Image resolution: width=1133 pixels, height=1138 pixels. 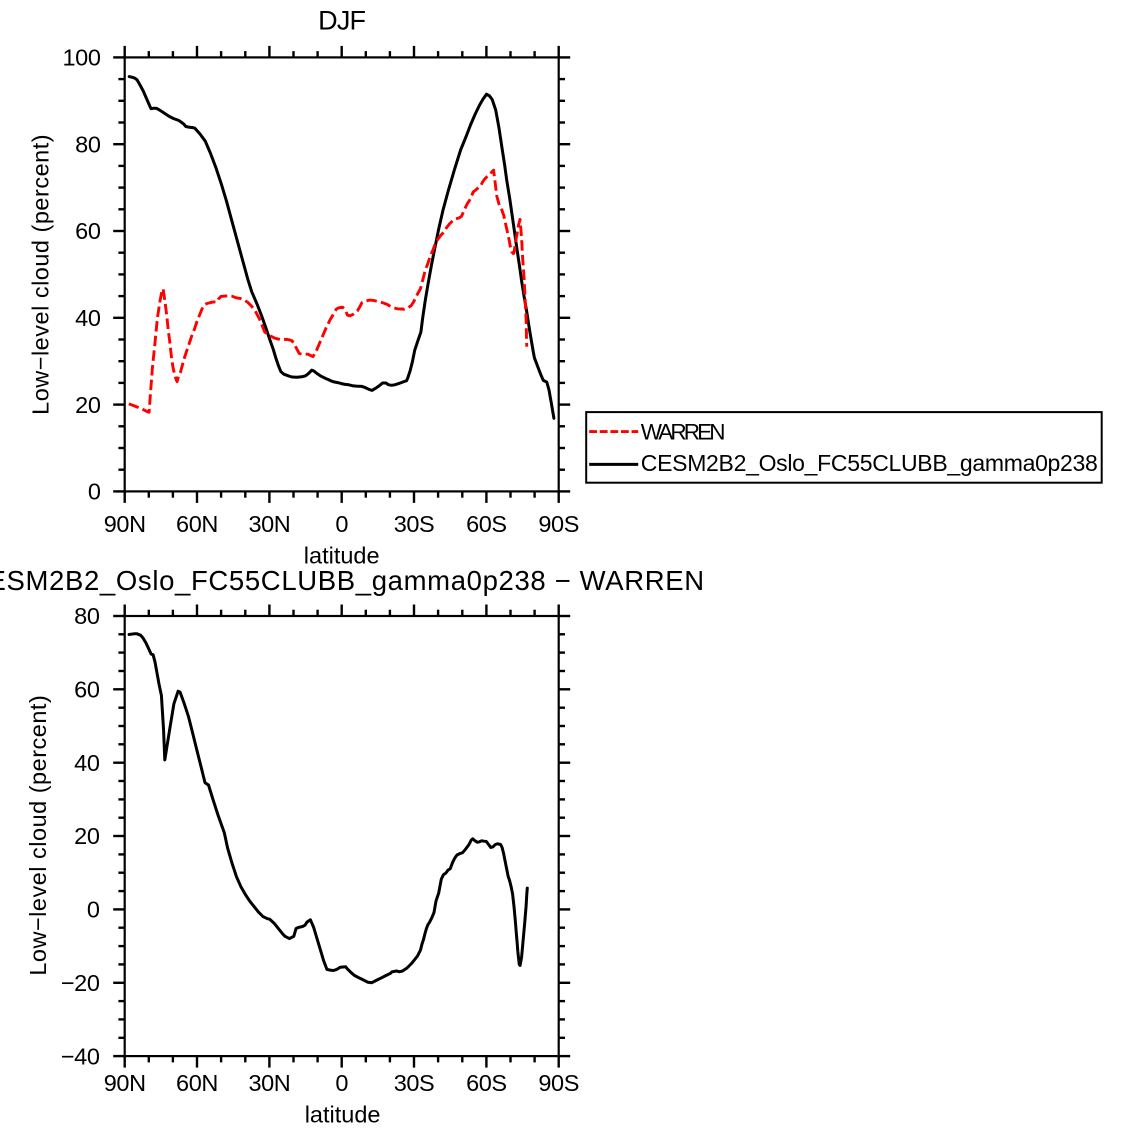 What do you see at coordinates (80, 983) in the screenshot?
I see `svg-text: −20` at bounding box center [80, 983].